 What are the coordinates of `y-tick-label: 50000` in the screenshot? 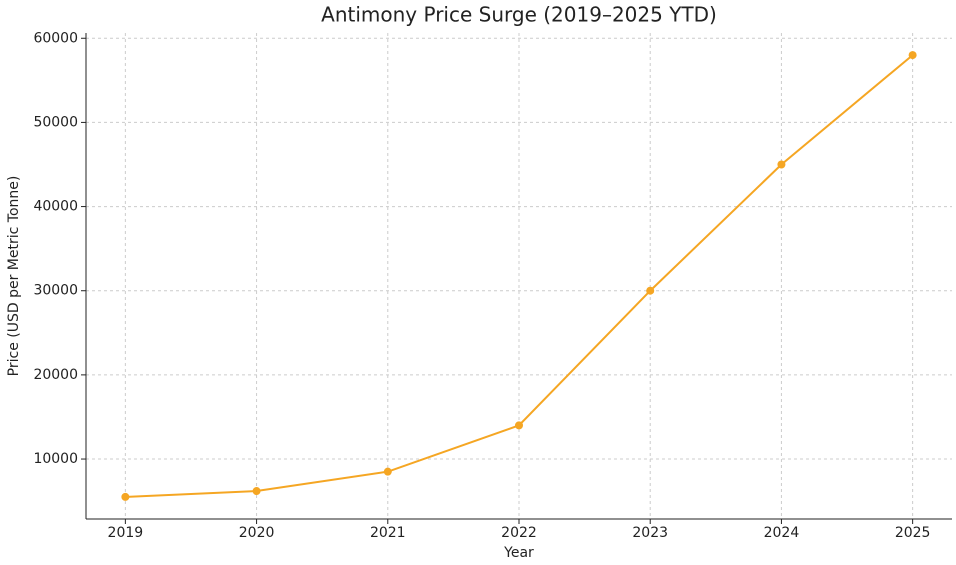 It's located at (55, 122).